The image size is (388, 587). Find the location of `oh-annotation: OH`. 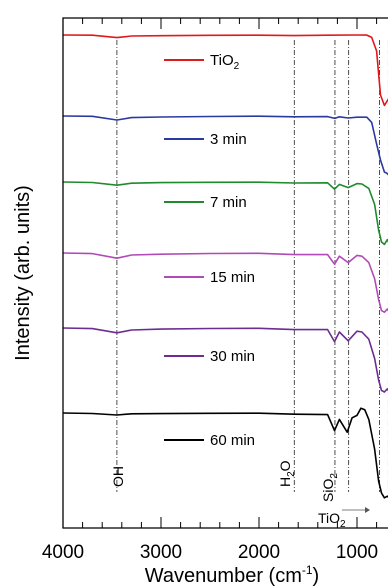

oh-annotation: OH is located at coordinates (118, 476).